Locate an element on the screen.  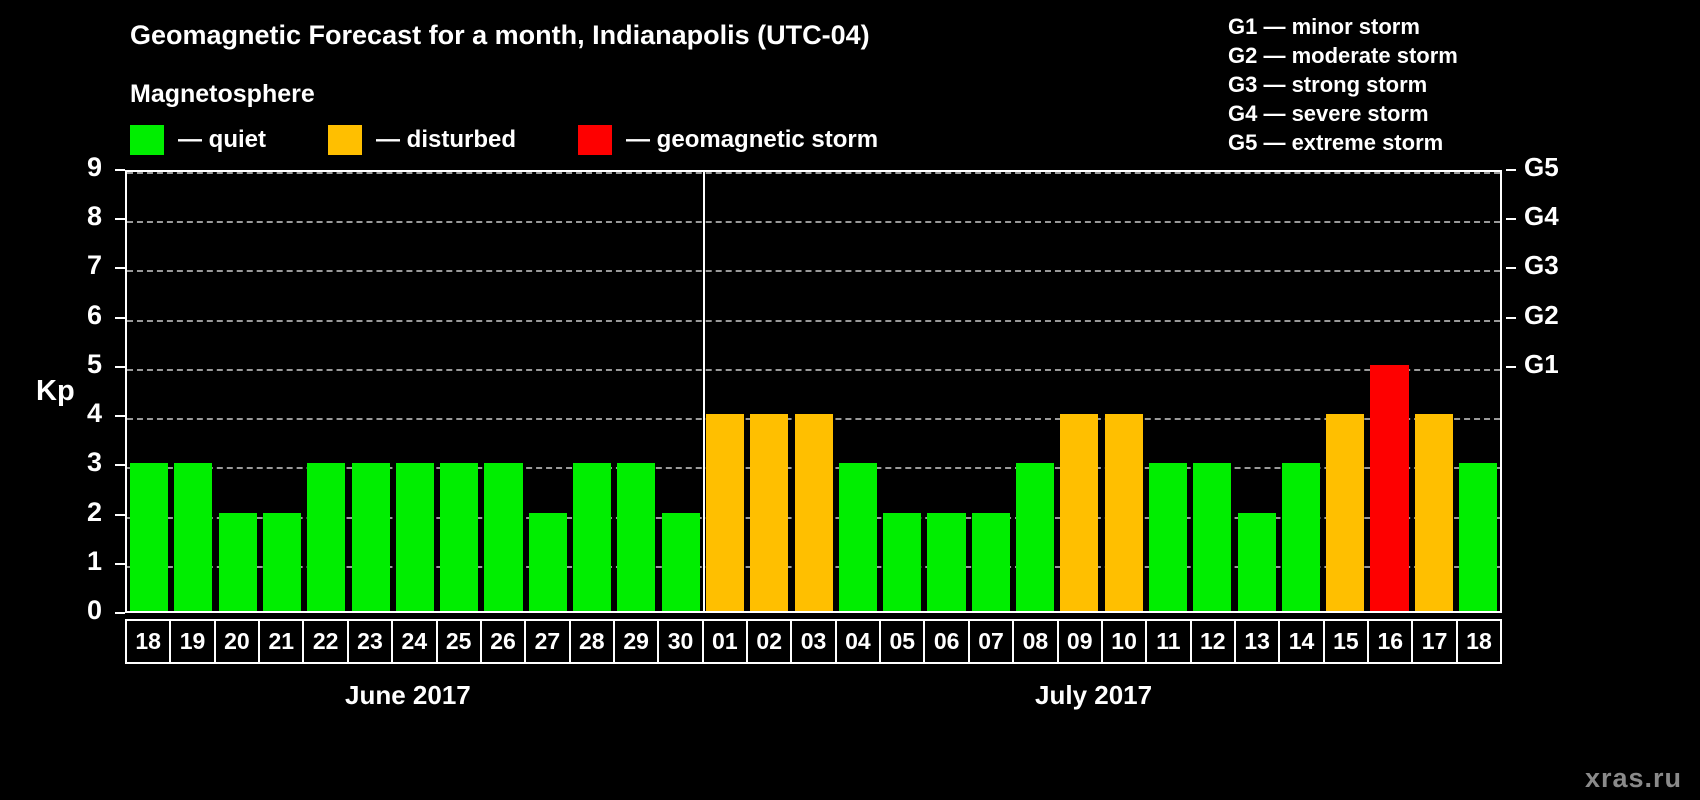
date-label-july-02: 02 is located at coordinates (770, 641).